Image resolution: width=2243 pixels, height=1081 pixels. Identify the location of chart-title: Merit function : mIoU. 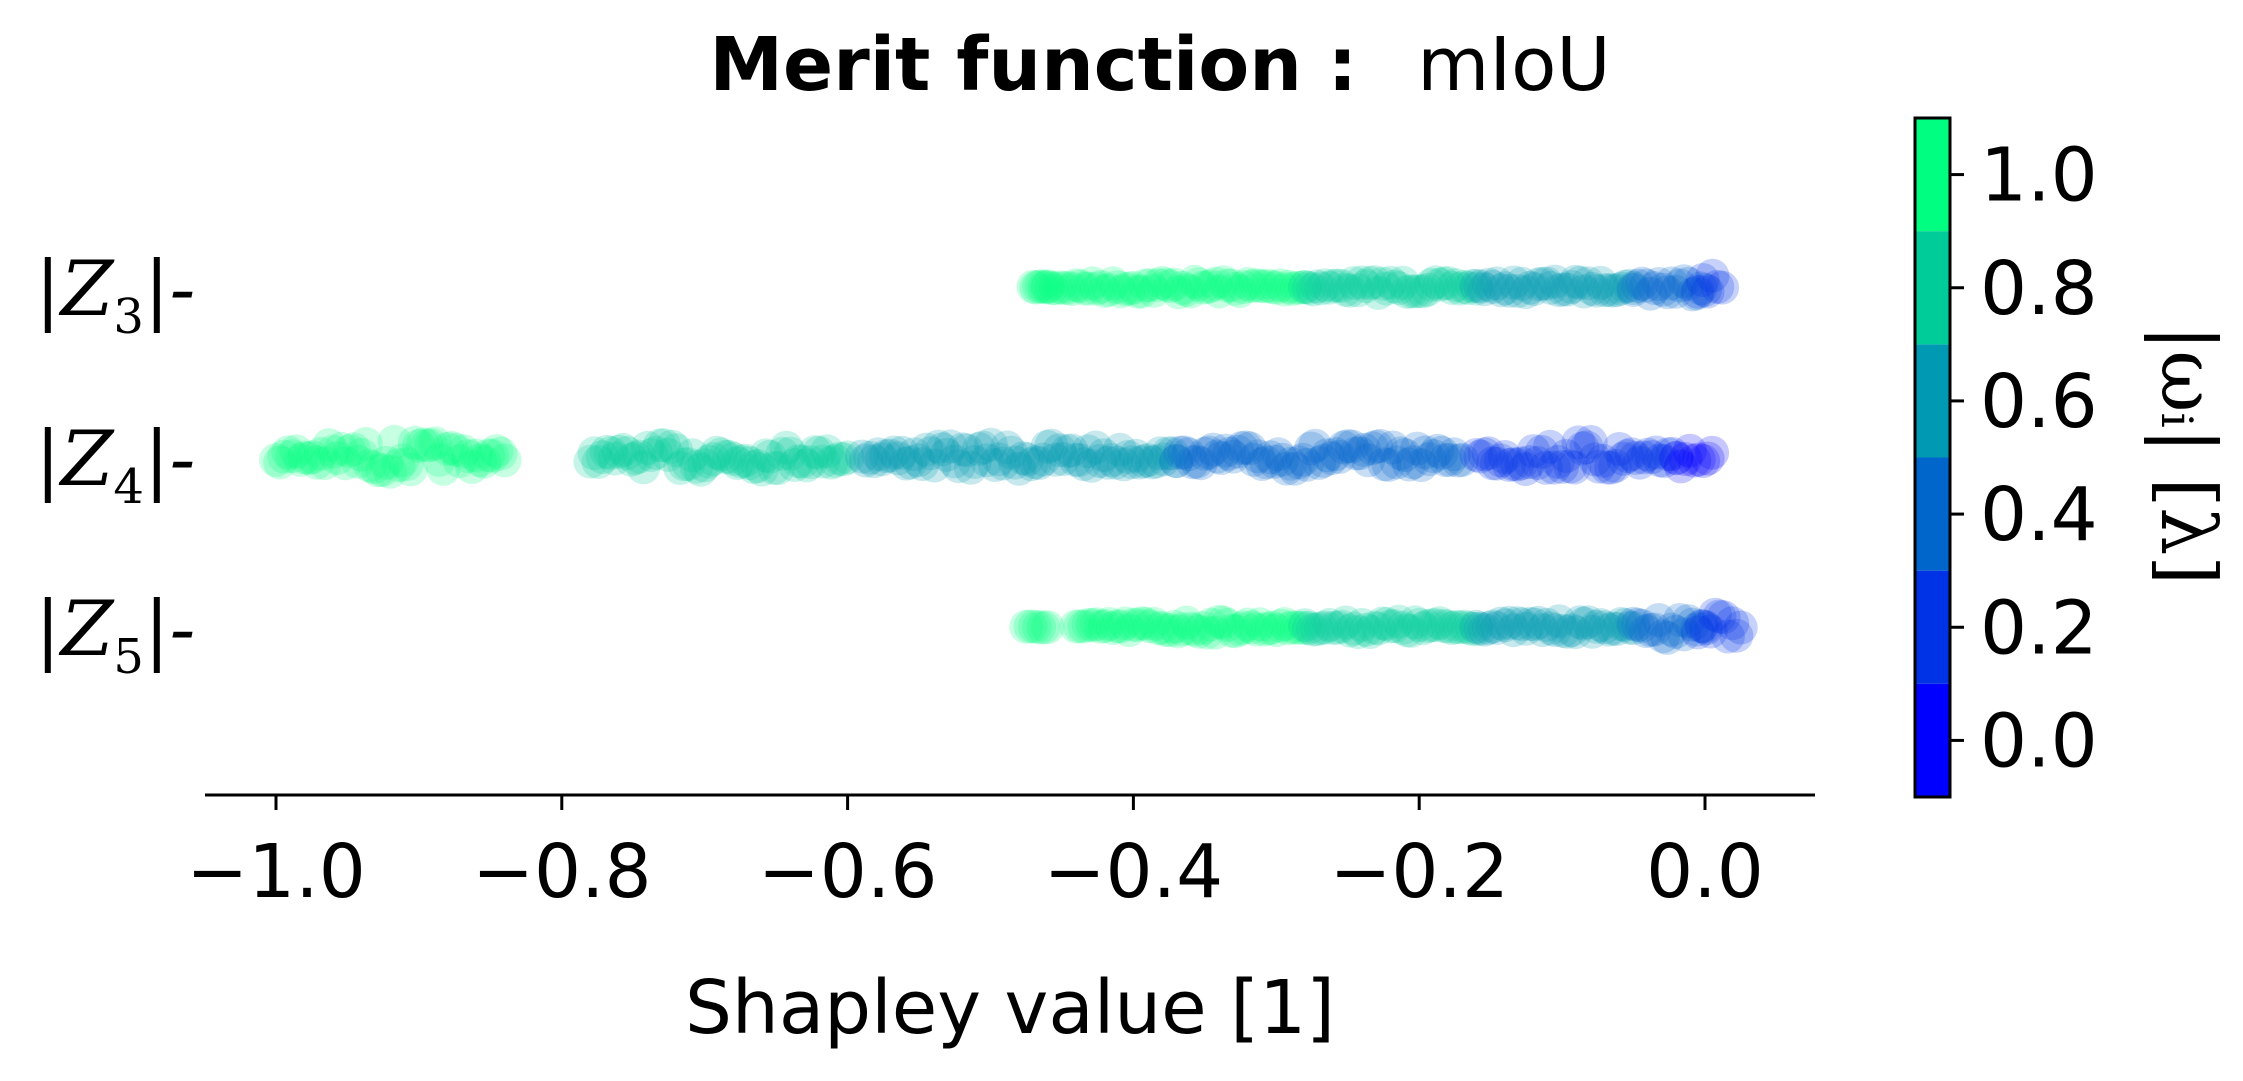
(1159, 65).